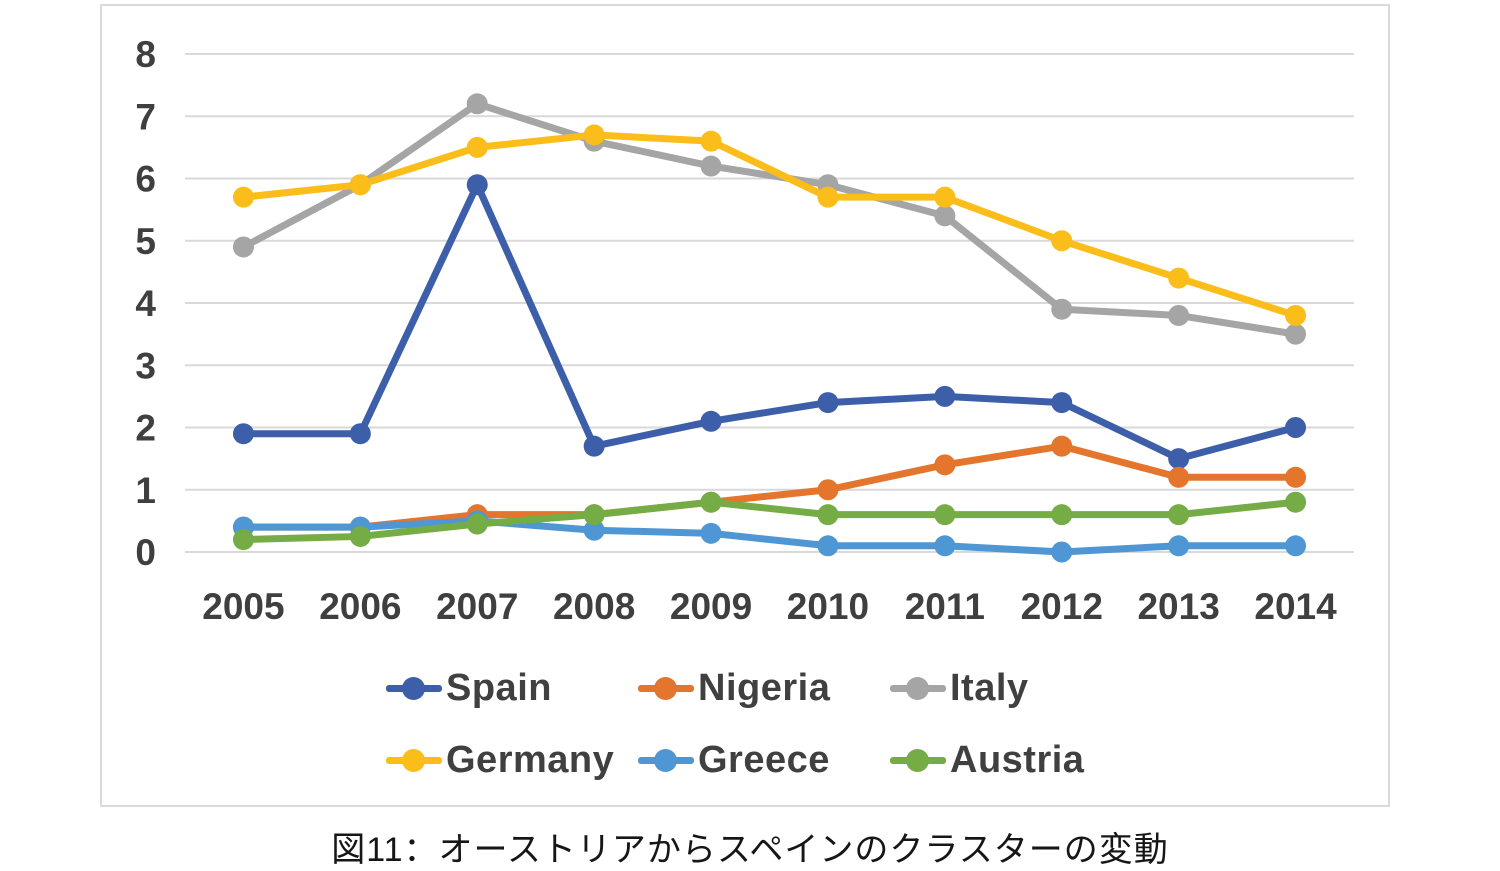  I want to click on legend-row-1: Spain Nigeria Italy, so click(764, 688).